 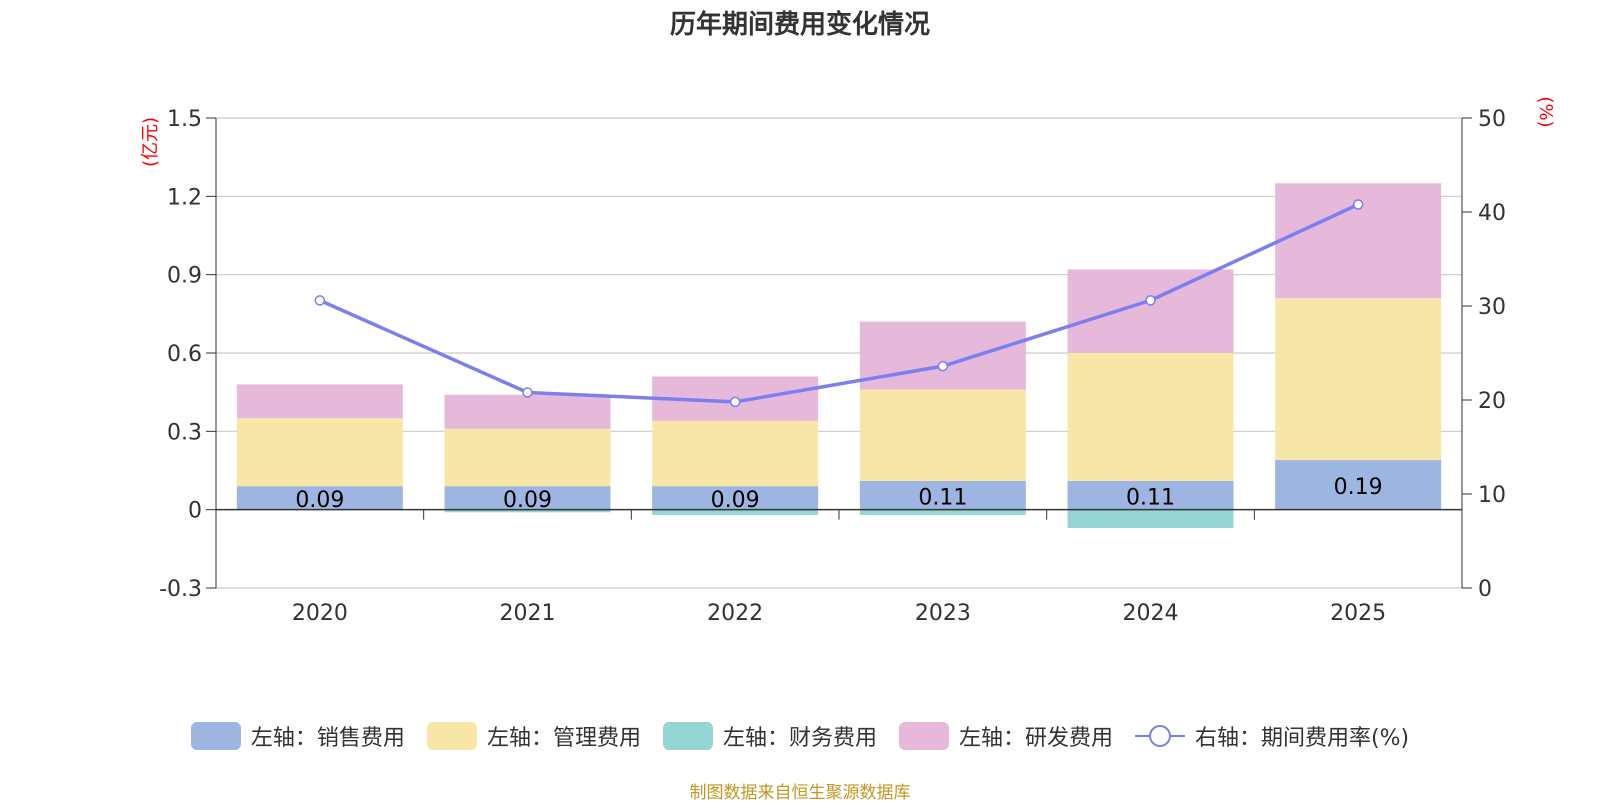 What do you see at coordinates (1035, 738) in the screenshot?
I see `legend-label-rd: 左轴：研发费用` at bounding box center [1035, 738].